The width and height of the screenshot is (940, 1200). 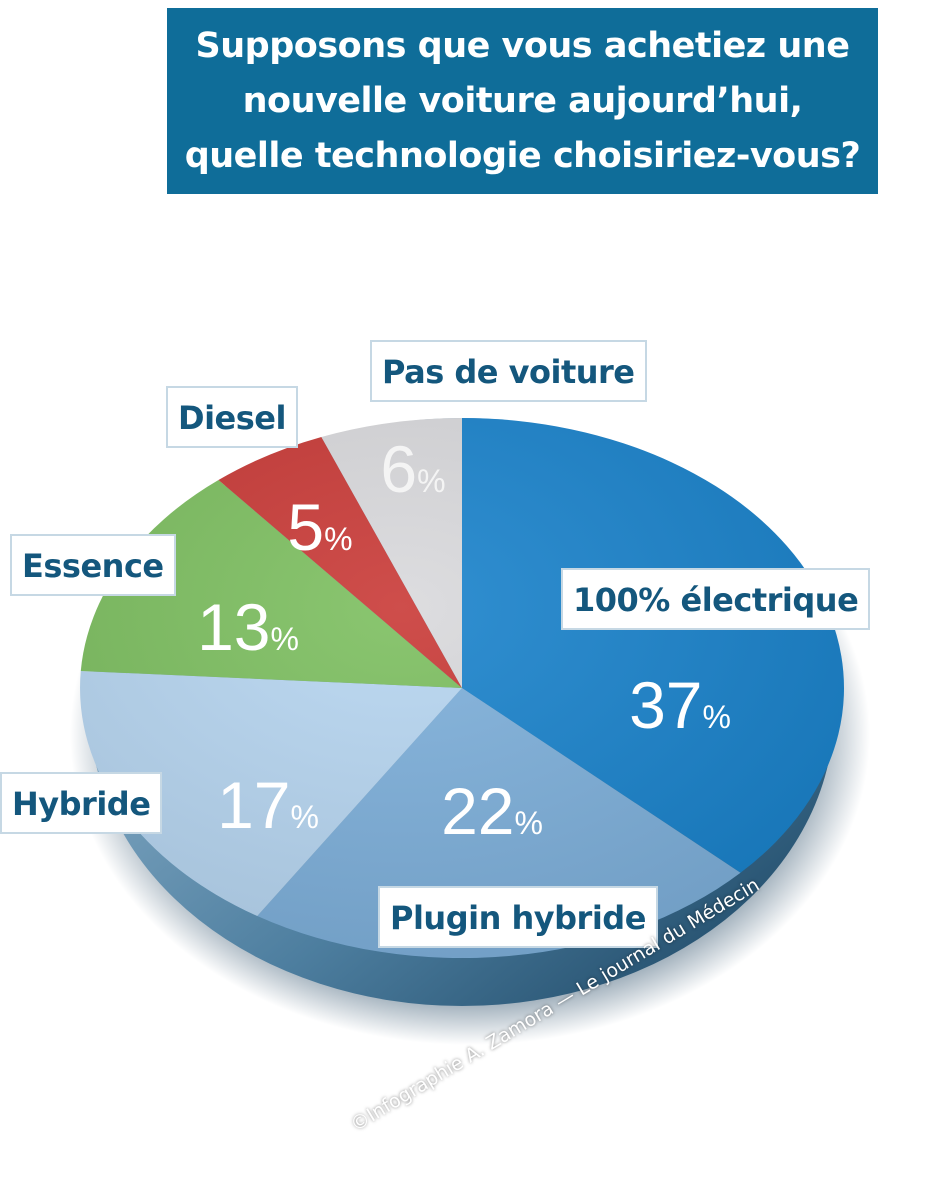 I want to click on category-label-plugin-hybride: Plugin hybride, so click(x=518, y=917).